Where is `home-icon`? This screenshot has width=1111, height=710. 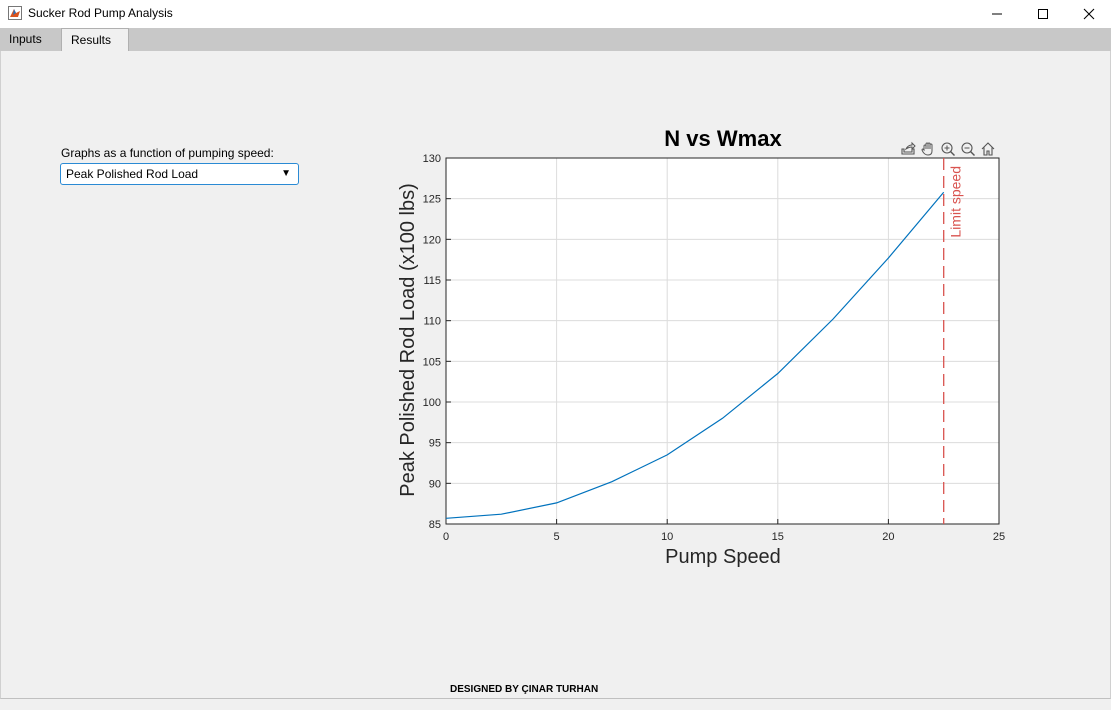 home-icon is located at coordinates (988, 149).